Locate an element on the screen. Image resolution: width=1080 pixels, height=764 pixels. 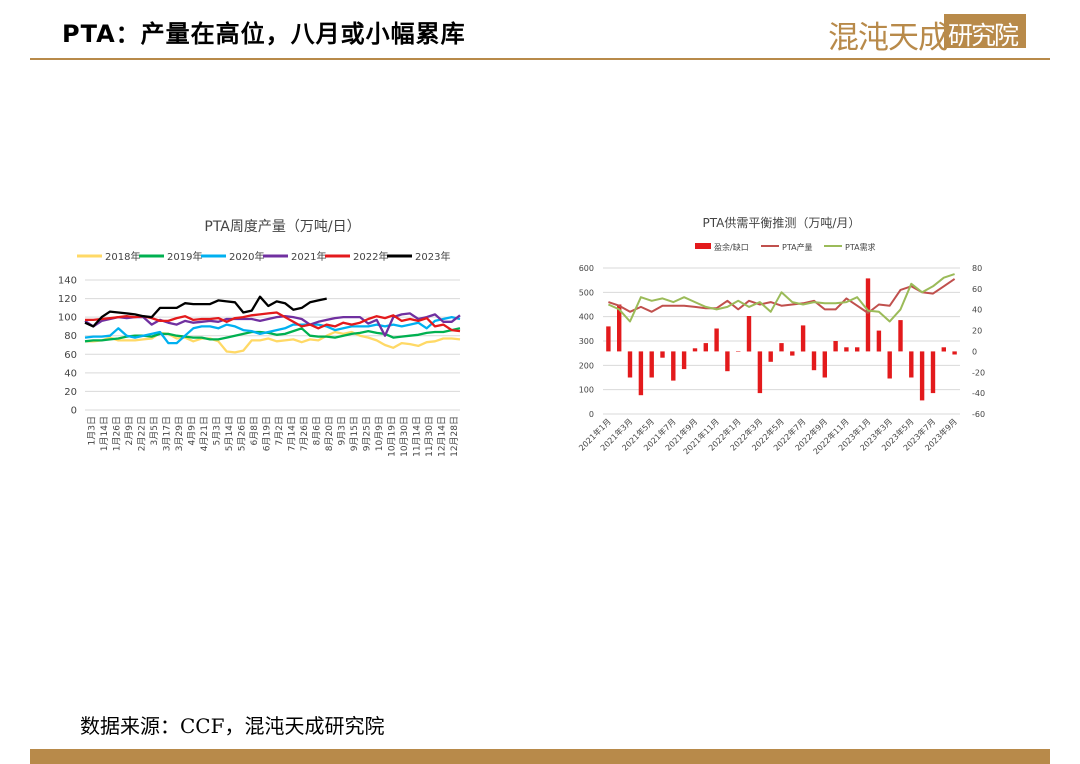
chart-title: PTA供需平衡推测（万吨/月） is located at coordinates (782, 223).